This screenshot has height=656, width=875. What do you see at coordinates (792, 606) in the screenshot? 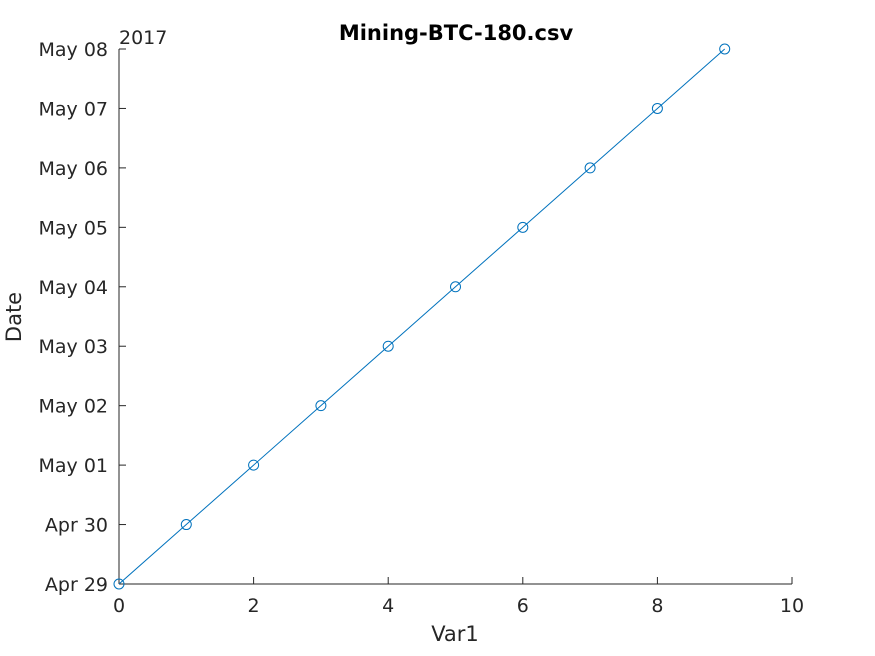
I see `x-tick-label: 10` at bounding box center [792, 606].